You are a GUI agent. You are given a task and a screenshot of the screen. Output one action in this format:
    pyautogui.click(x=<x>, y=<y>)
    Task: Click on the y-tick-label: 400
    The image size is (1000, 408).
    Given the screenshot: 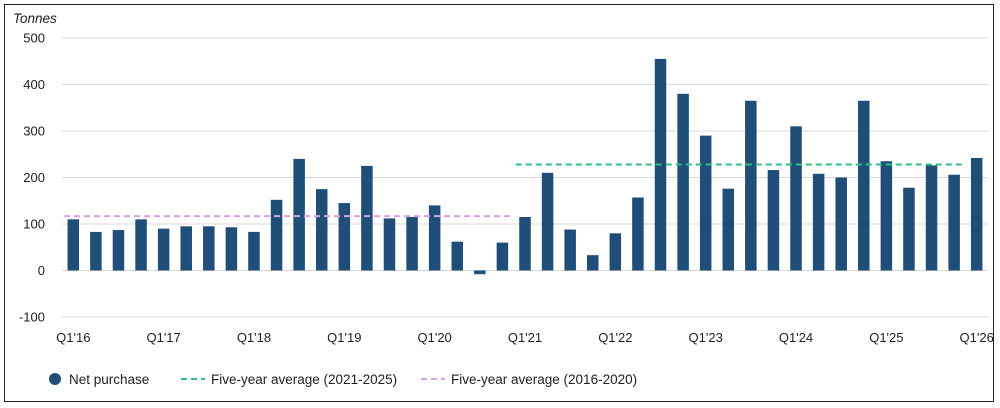 What is the action you would take?
    pyautogui.click(x=34, y=84)
    